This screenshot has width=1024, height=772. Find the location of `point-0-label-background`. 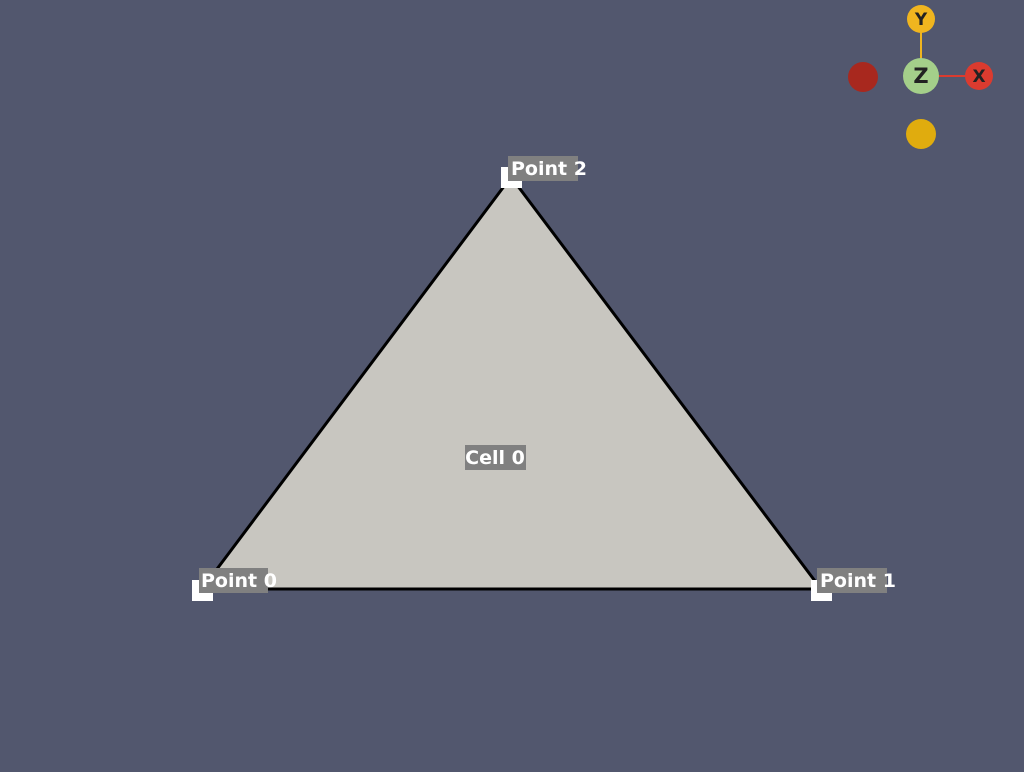

point-0-label-background is located at coordinates (233, 580).